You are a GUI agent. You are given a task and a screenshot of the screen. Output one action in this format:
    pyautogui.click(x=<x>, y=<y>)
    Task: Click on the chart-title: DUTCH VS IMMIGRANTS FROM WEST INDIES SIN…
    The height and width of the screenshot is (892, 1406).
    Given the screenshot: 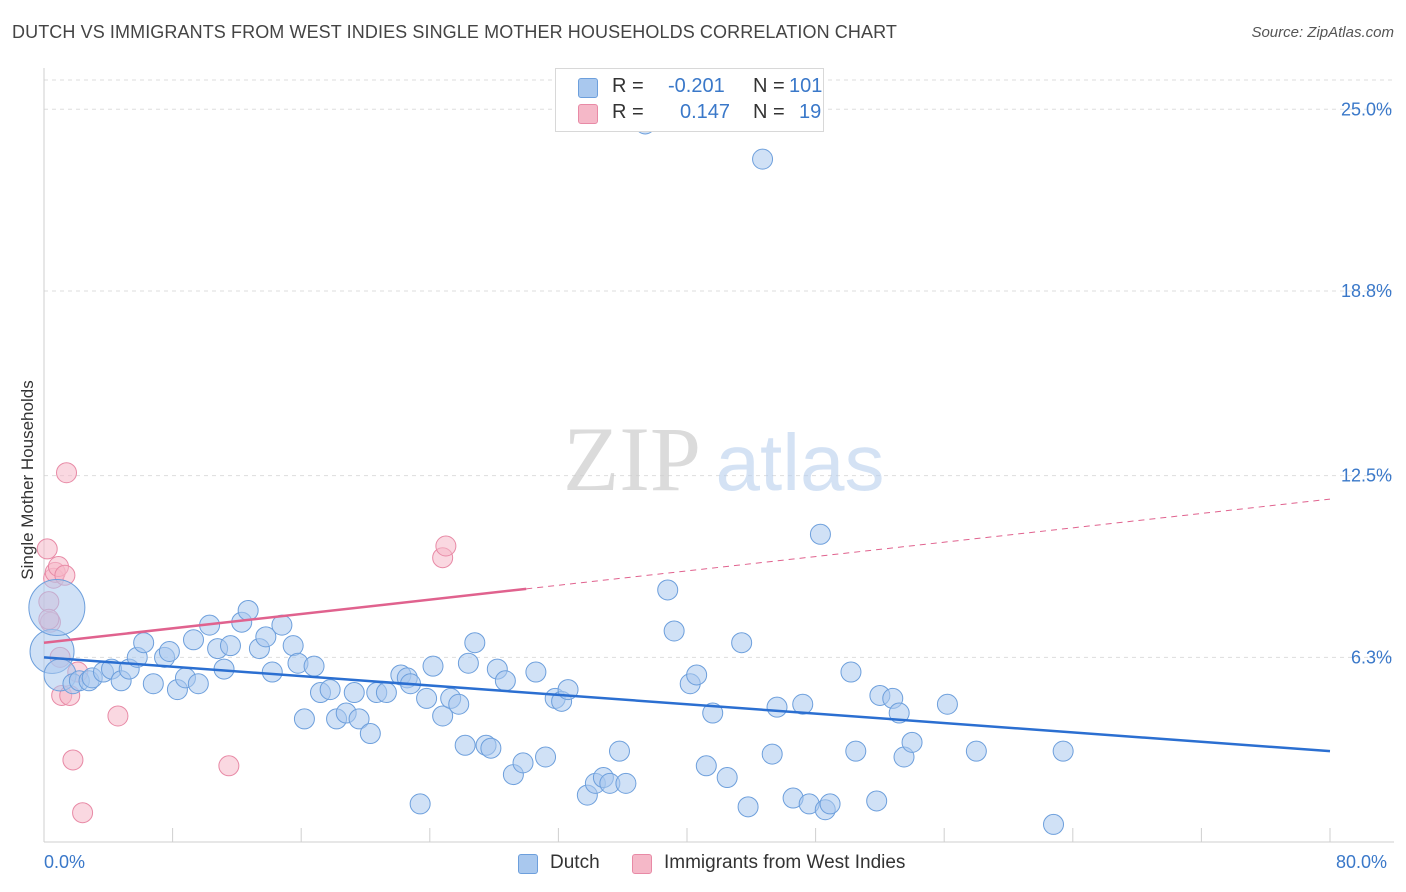 What is the action you would take?
    pyautogui.click(x=454, y=32)
    